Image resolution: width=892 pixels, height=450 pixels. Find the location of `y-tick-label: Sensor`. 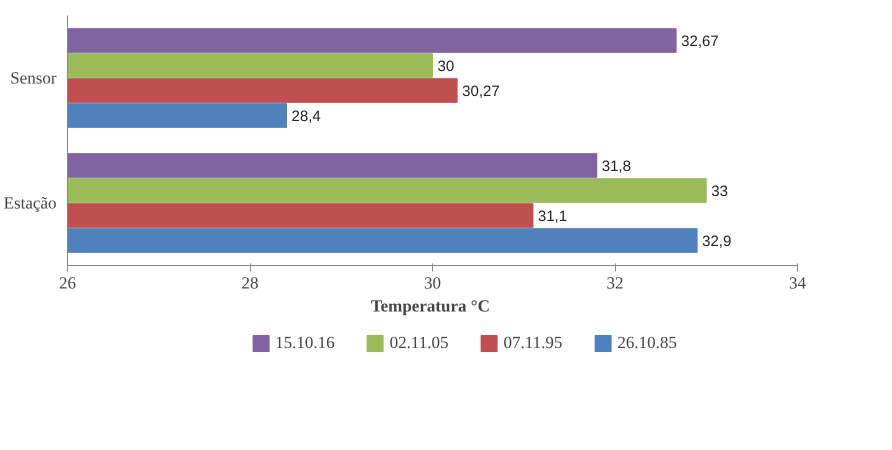

y-tick-label: Sensor is located at coordinates (33, 78).